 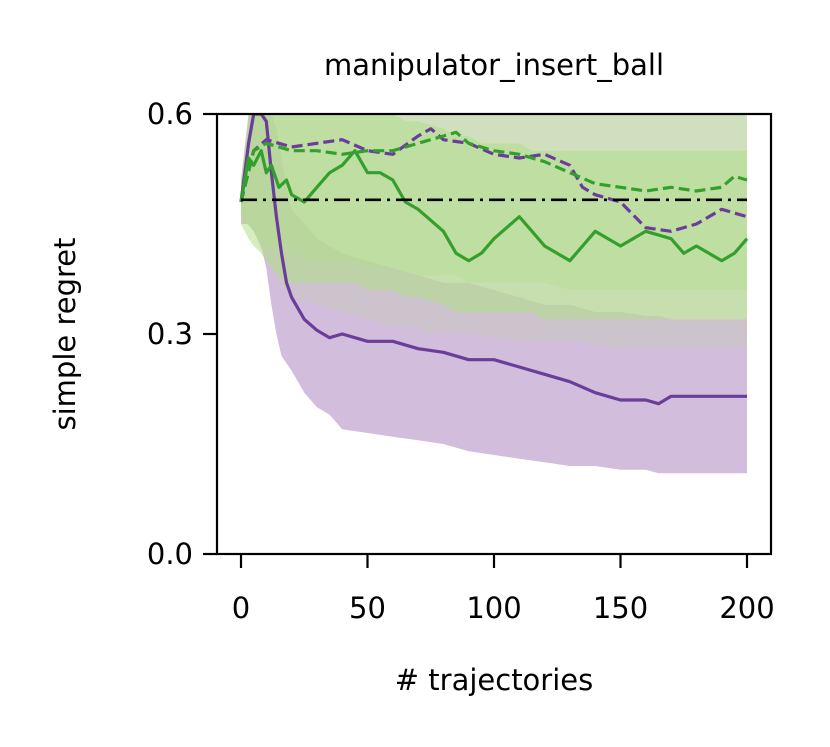 I want to click on x-tick-label: 200, so click(x=746, y=608).